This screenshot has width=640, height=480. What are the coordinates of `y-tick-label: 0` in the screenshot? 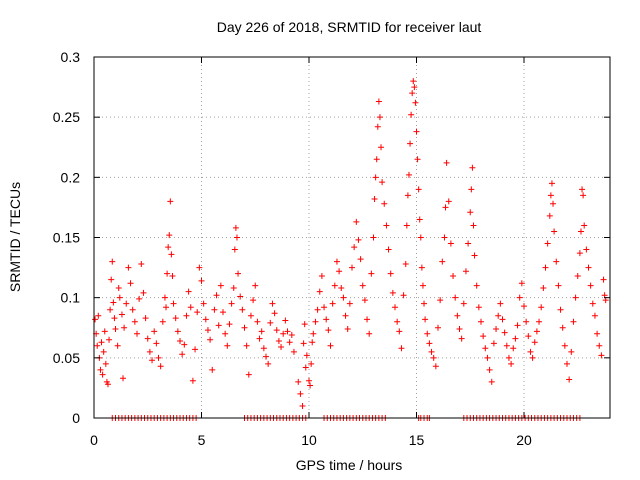 It's located at (76, 418).